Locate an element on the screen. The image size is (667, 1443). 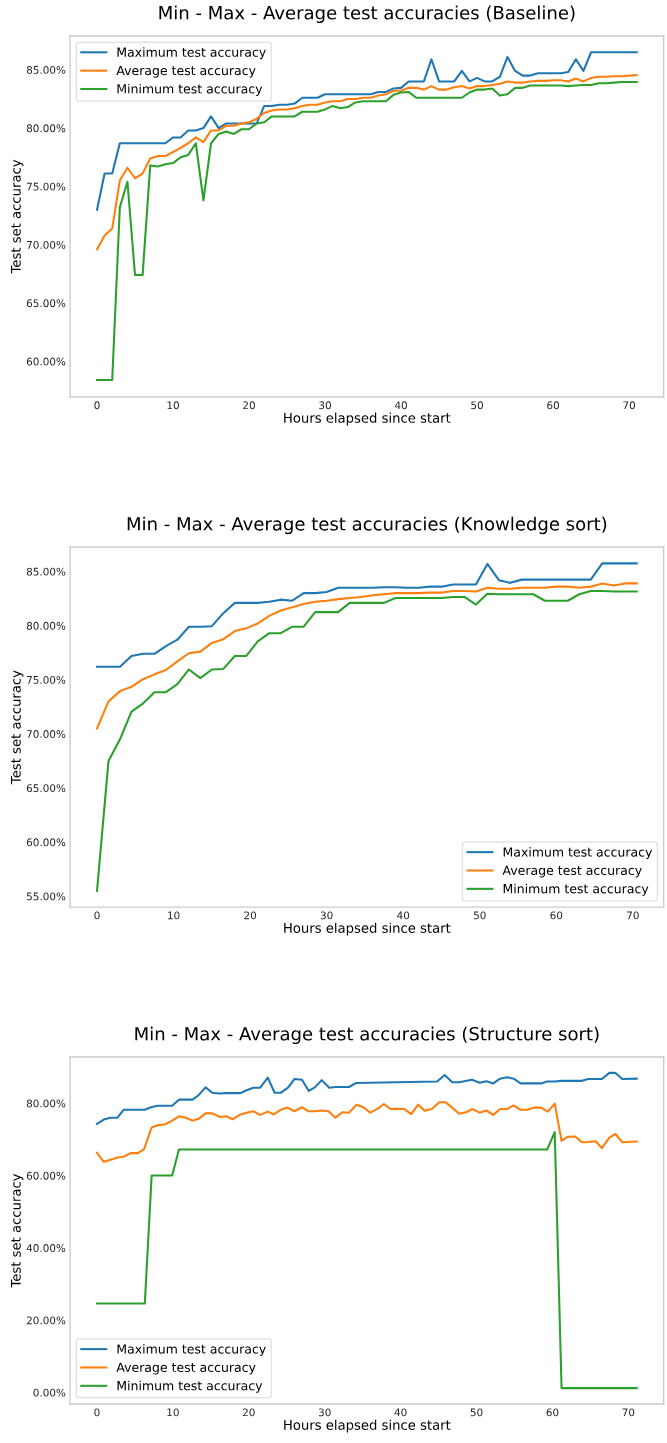
chart-title: Min - Max - Average test accuracies (Knowledge sort) is located at coordinates (367, 525).